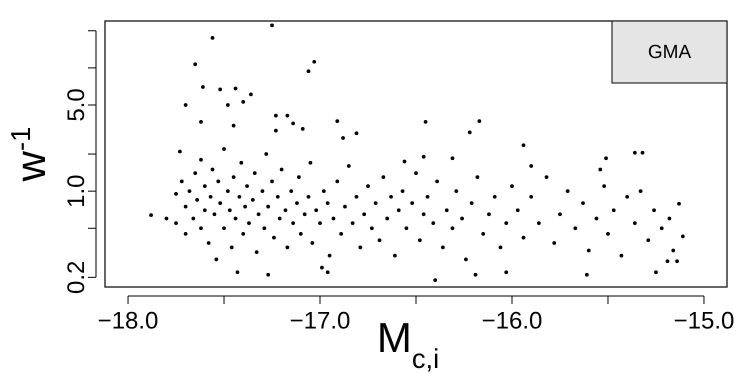  Describe the element at coordinates (512, 321) in the screenshot. I see `x-tick-label: −16.0` at that location.